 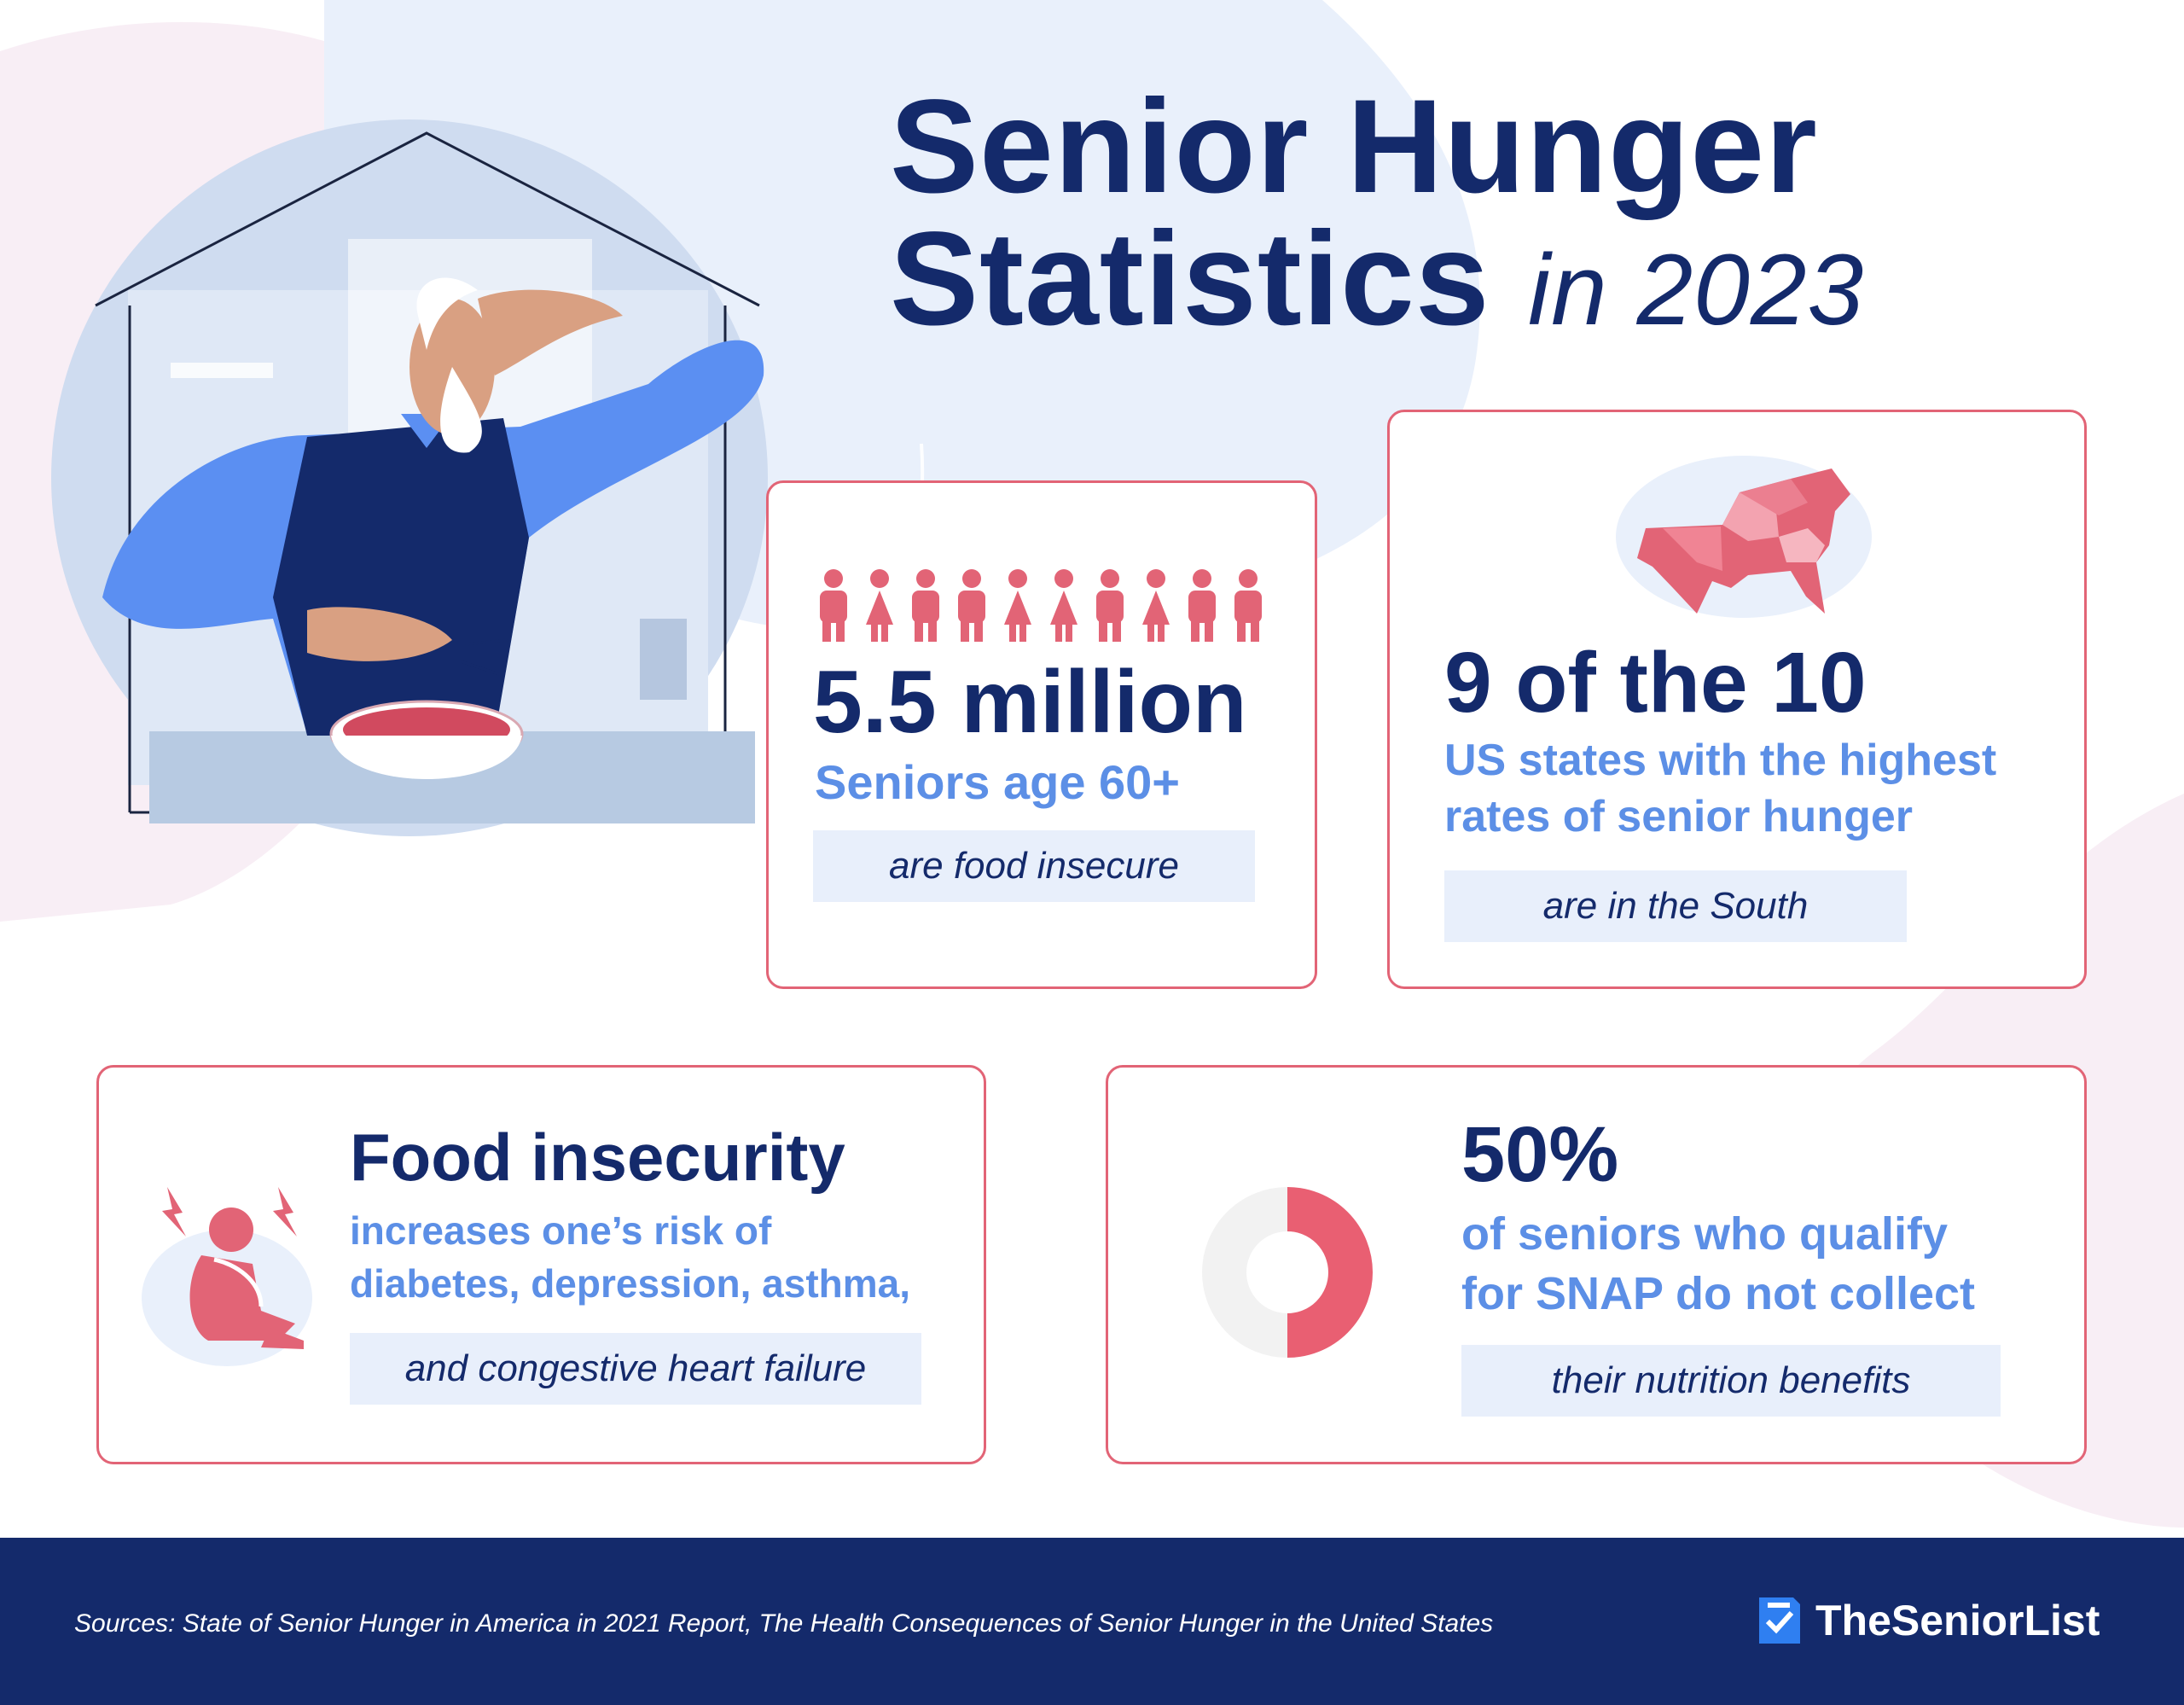 I want to click on title-year: in 2023, so click(x=1696, y=290).